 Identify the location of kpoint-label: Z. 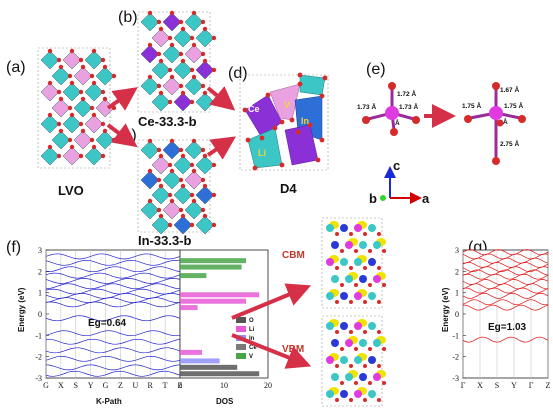
(548, 385).